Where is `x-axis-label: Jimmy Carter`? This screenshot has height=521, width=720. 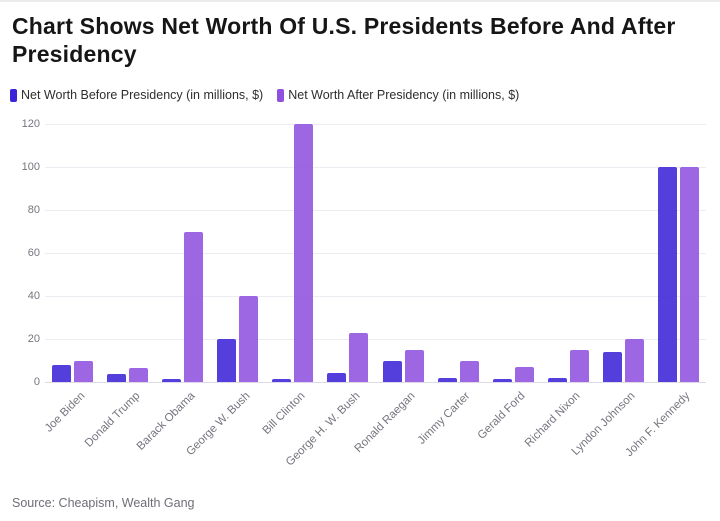
x-axis-label: Jimmy Carter is located at coordinates (444, 418).